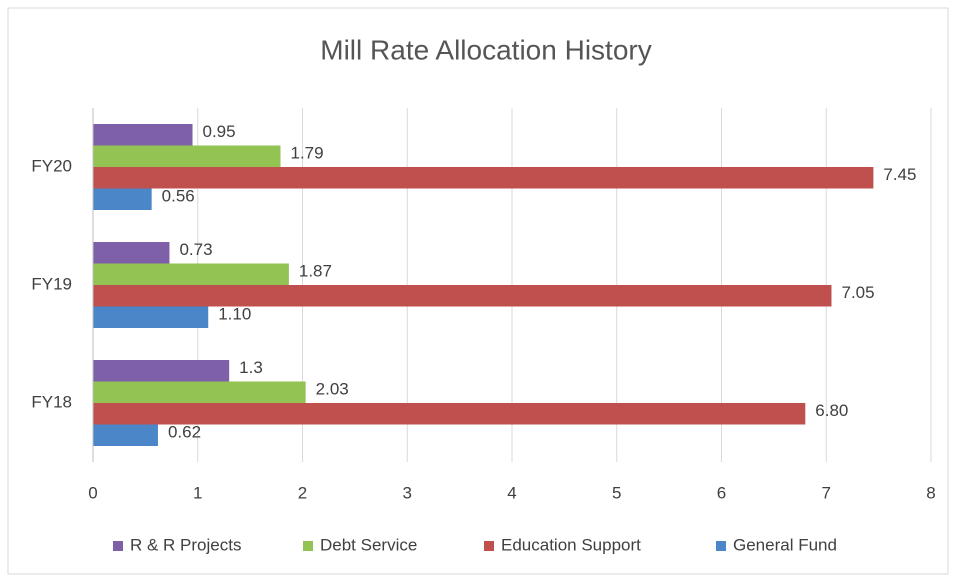 The height and width of the screenshot is (577, 956). Describe the element at coordinates (785, 544) in the screenshot. I see `legend-label: General Fund` at that location.